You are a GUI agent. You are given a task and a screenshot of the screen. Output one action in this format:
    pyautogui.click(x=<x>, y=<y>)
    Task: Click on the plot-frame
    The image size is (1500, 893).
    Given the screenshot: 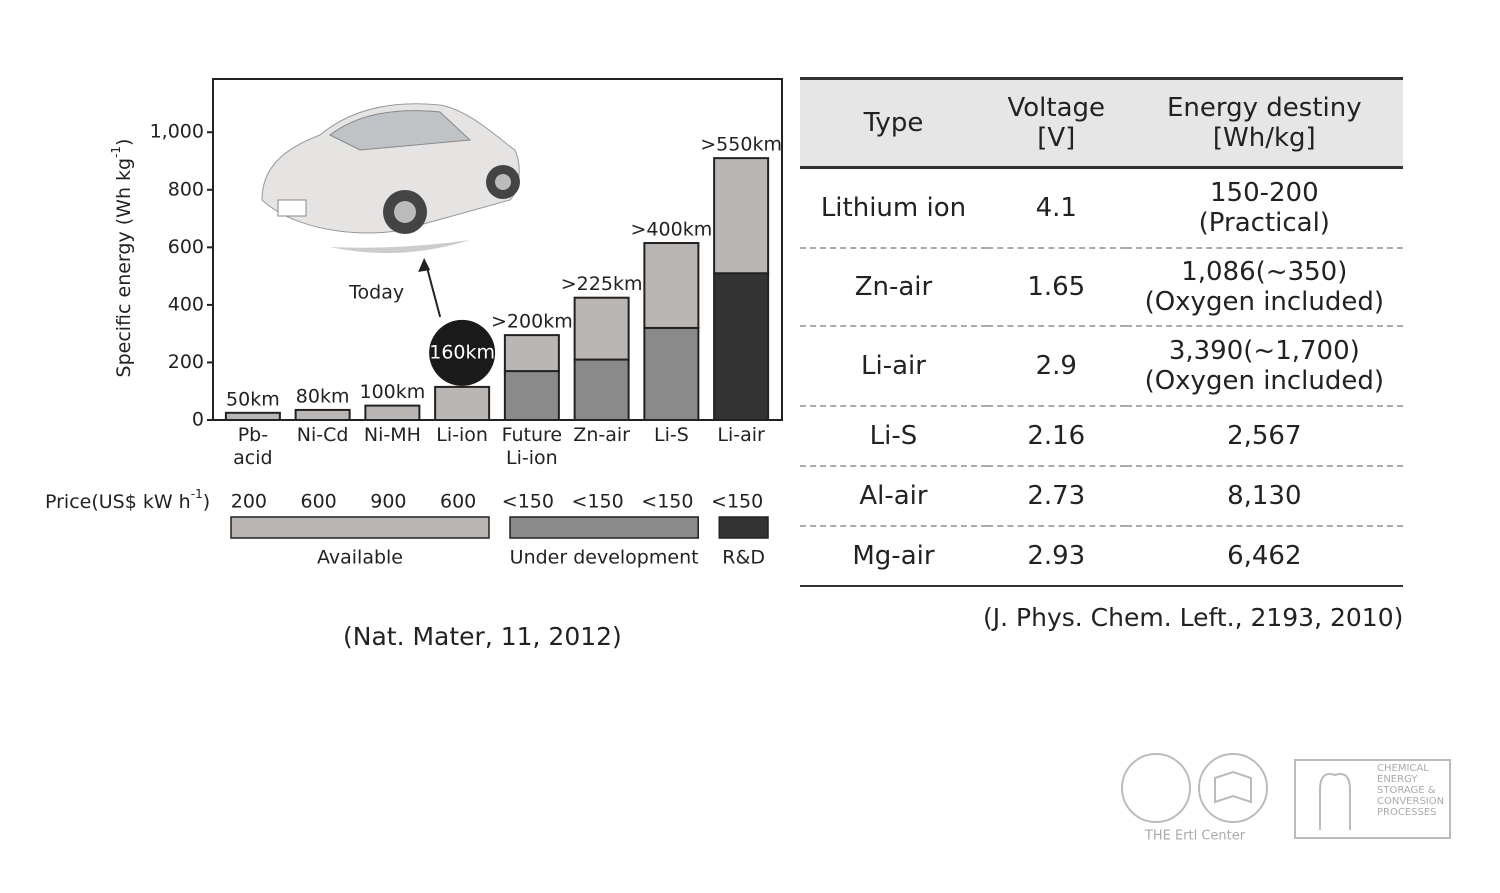 What is the action you would take?
    pyautogui.click(x=497, y=249)
    